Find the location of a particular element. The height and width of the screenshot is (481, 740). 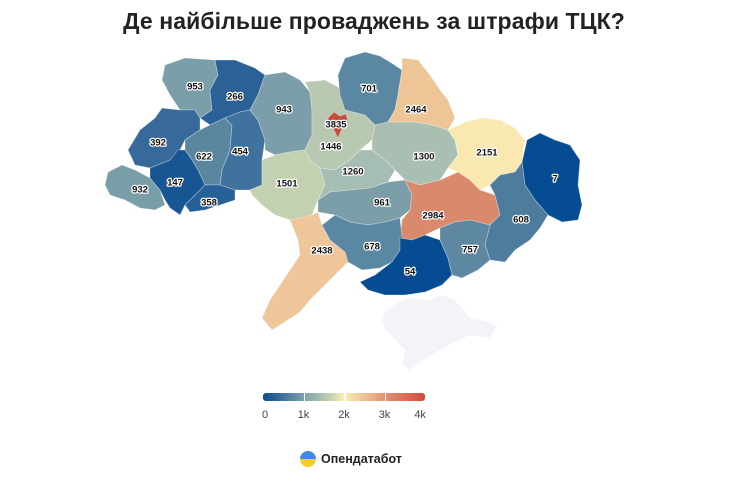

label-sumy: 2464 is located at coordinates (416, 110).